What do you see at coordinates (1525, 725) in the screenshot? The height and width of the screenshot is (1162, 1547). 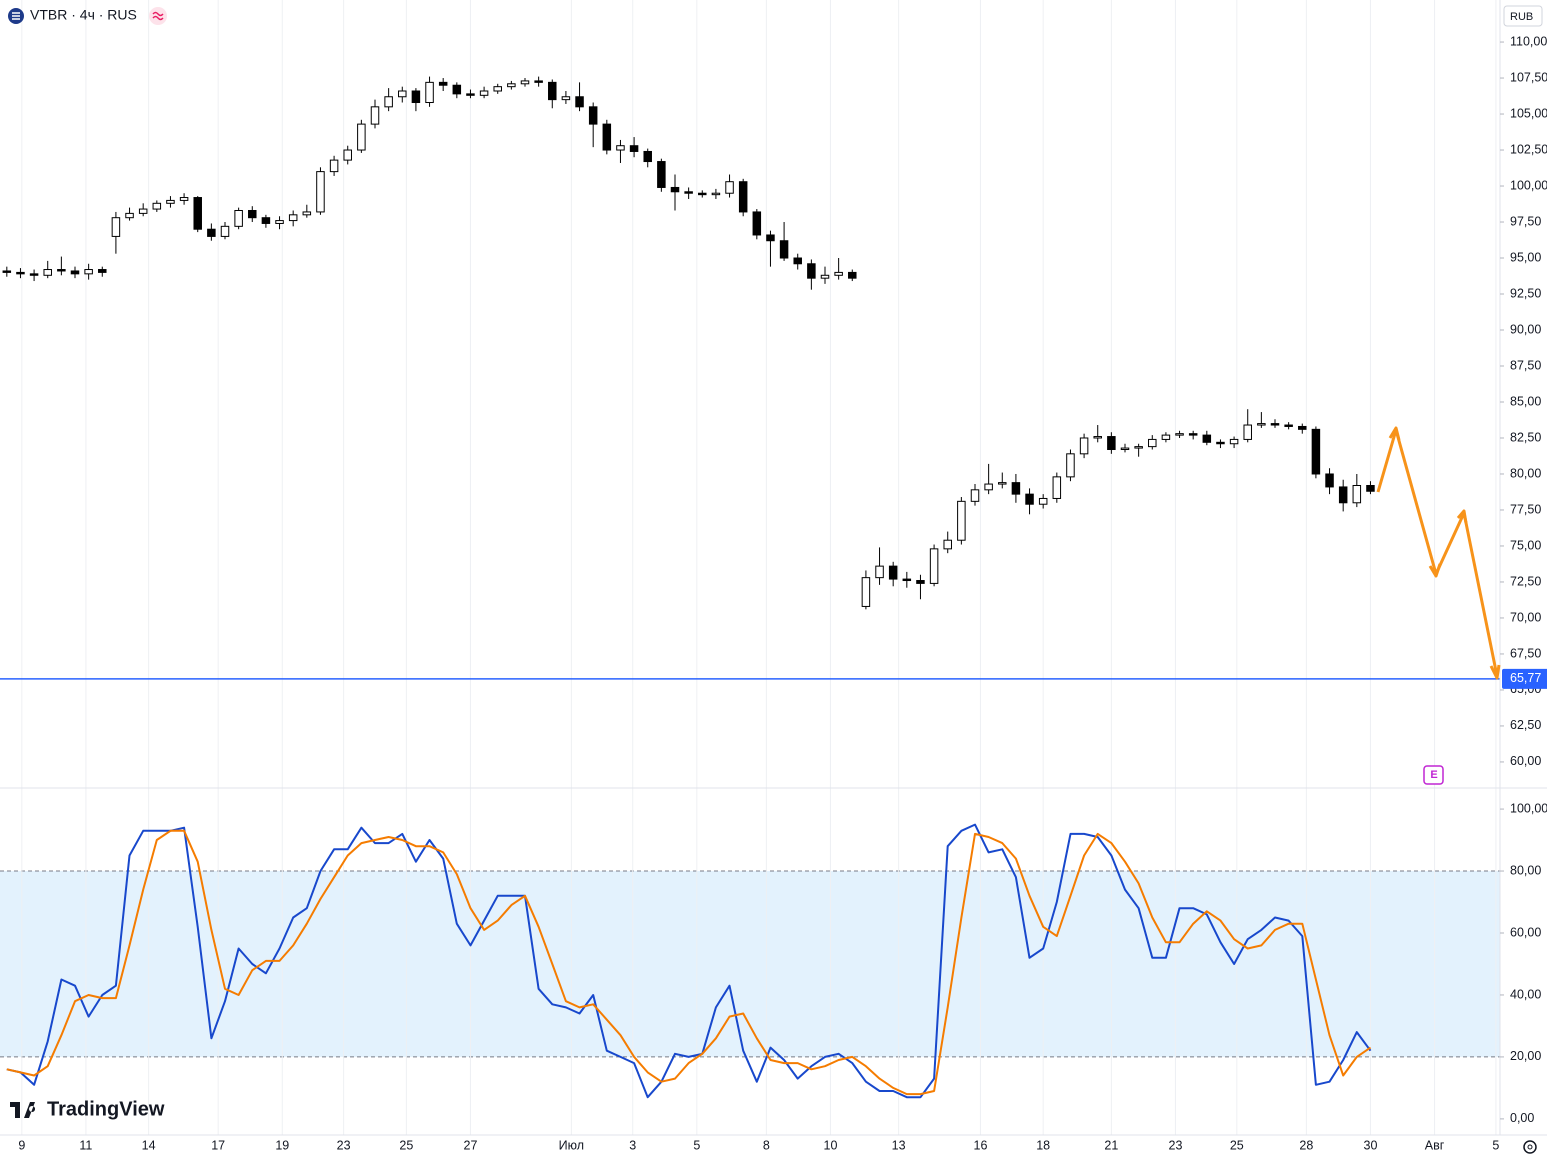 I see `y-tick-label: 62,50` at bounding box center [1525, 725].